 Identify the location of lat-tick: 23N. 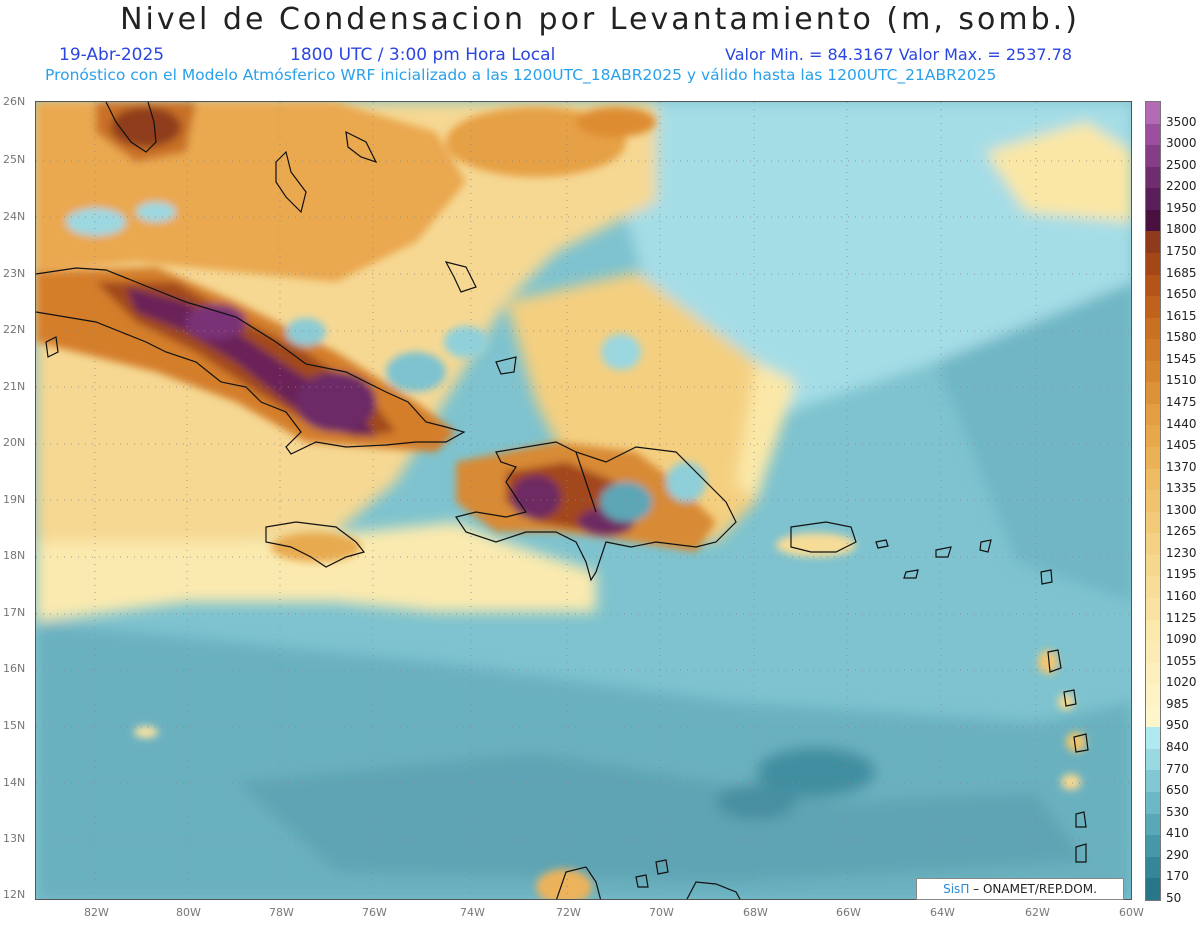
(14, 273).